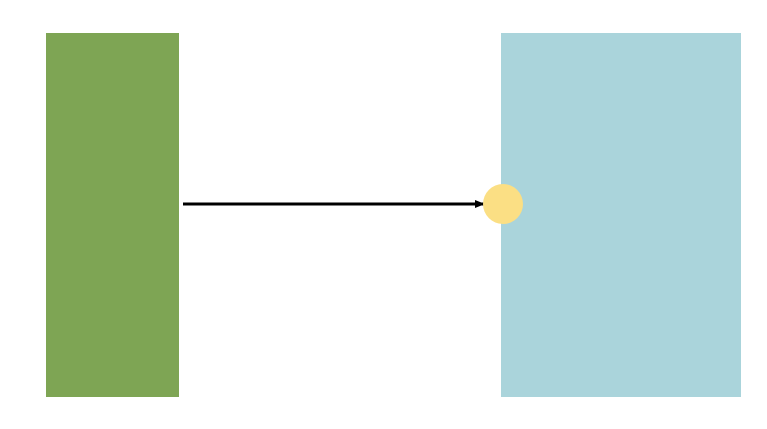 The image size is (767, 429). I want to click on source-block, so click(112, 215).